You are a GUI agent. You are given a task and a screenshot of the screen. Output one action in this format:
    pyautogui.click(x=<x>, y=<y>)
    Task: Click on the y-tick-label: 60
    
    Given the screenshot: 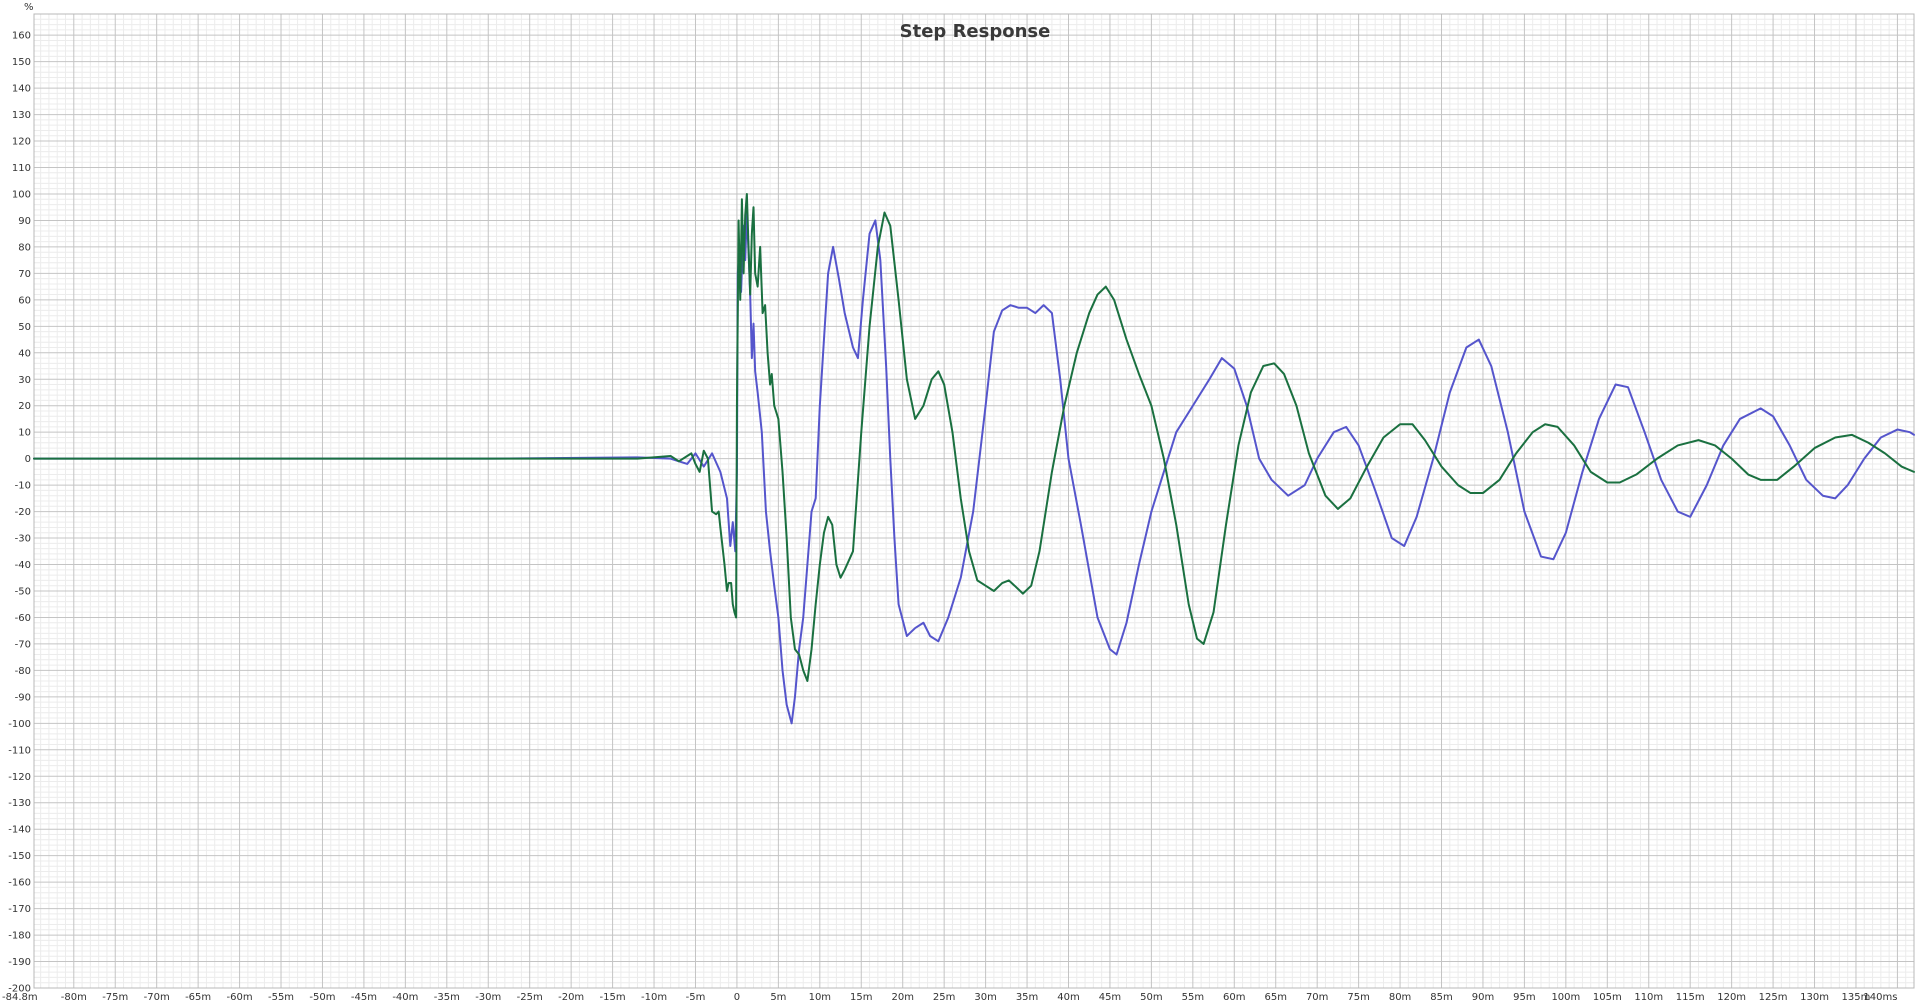 What is the action you would take?
    pyautogui.click(x=24, y=300)
    